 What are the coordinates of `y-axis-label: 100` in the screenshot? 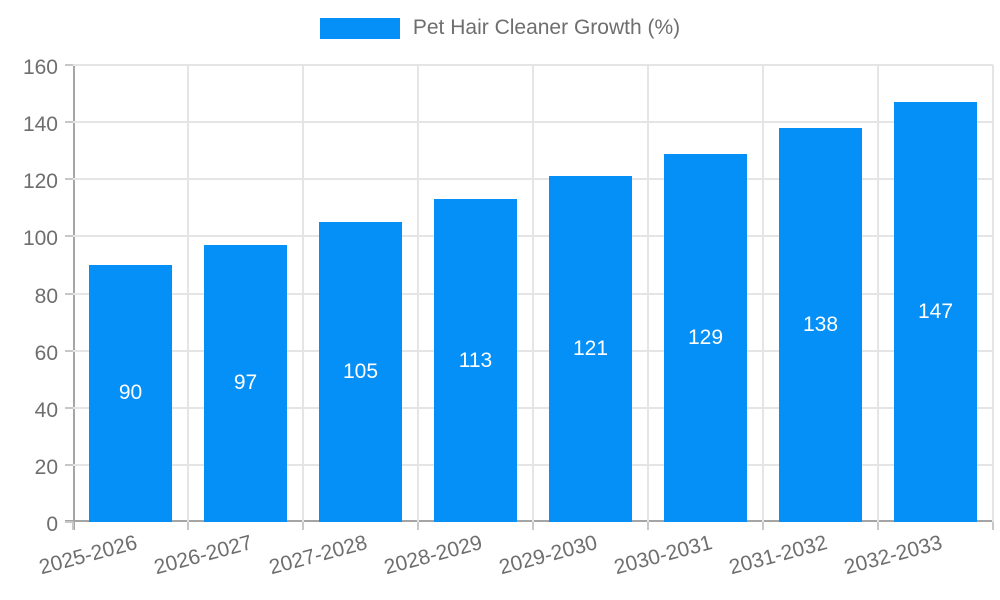 It's located at (40, 239).